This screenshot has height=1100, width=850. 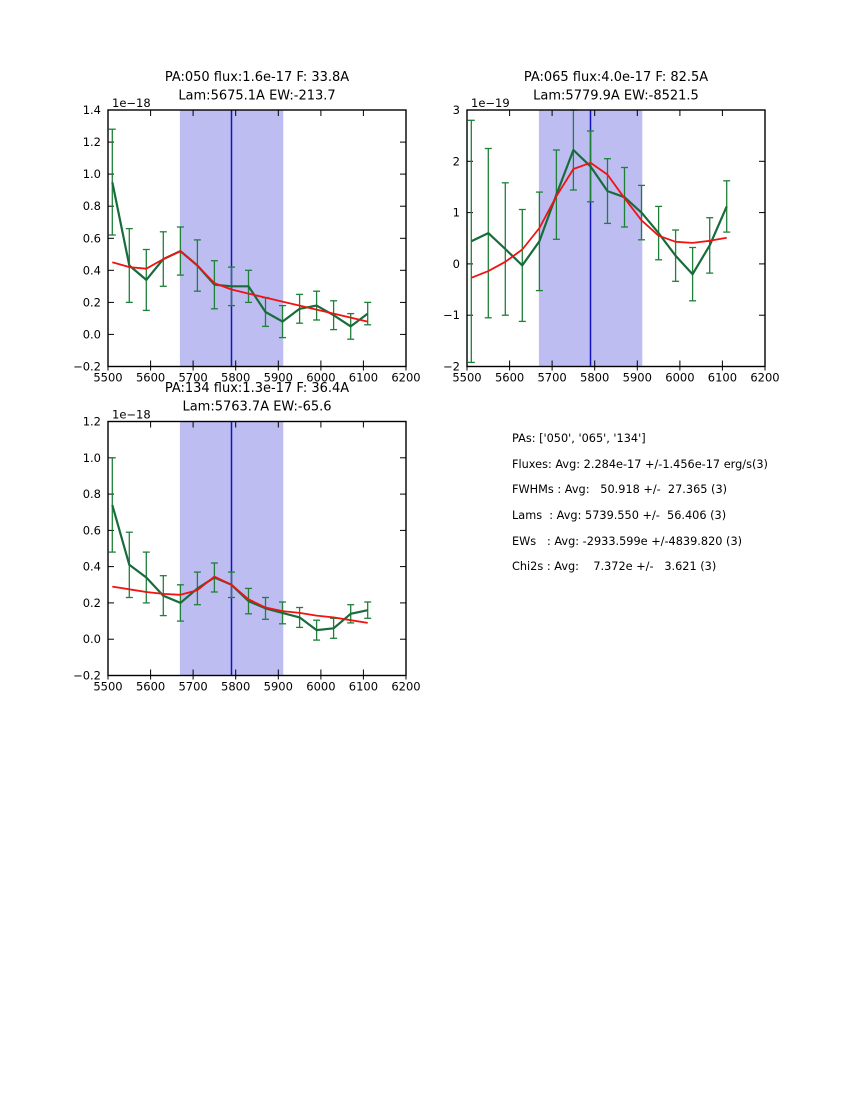 What do you see at coordinates (456, 110) in the screenshot?
I see `svg-text: 3` at bounding box center [456, 110].